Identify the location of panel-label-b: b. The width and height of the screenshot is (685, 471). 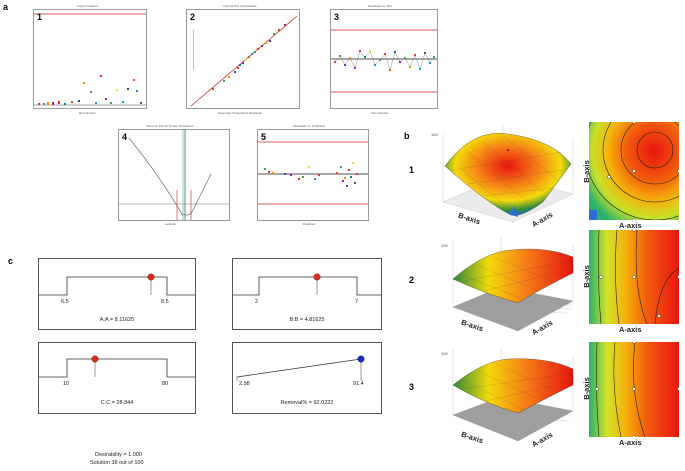
(407, 136).